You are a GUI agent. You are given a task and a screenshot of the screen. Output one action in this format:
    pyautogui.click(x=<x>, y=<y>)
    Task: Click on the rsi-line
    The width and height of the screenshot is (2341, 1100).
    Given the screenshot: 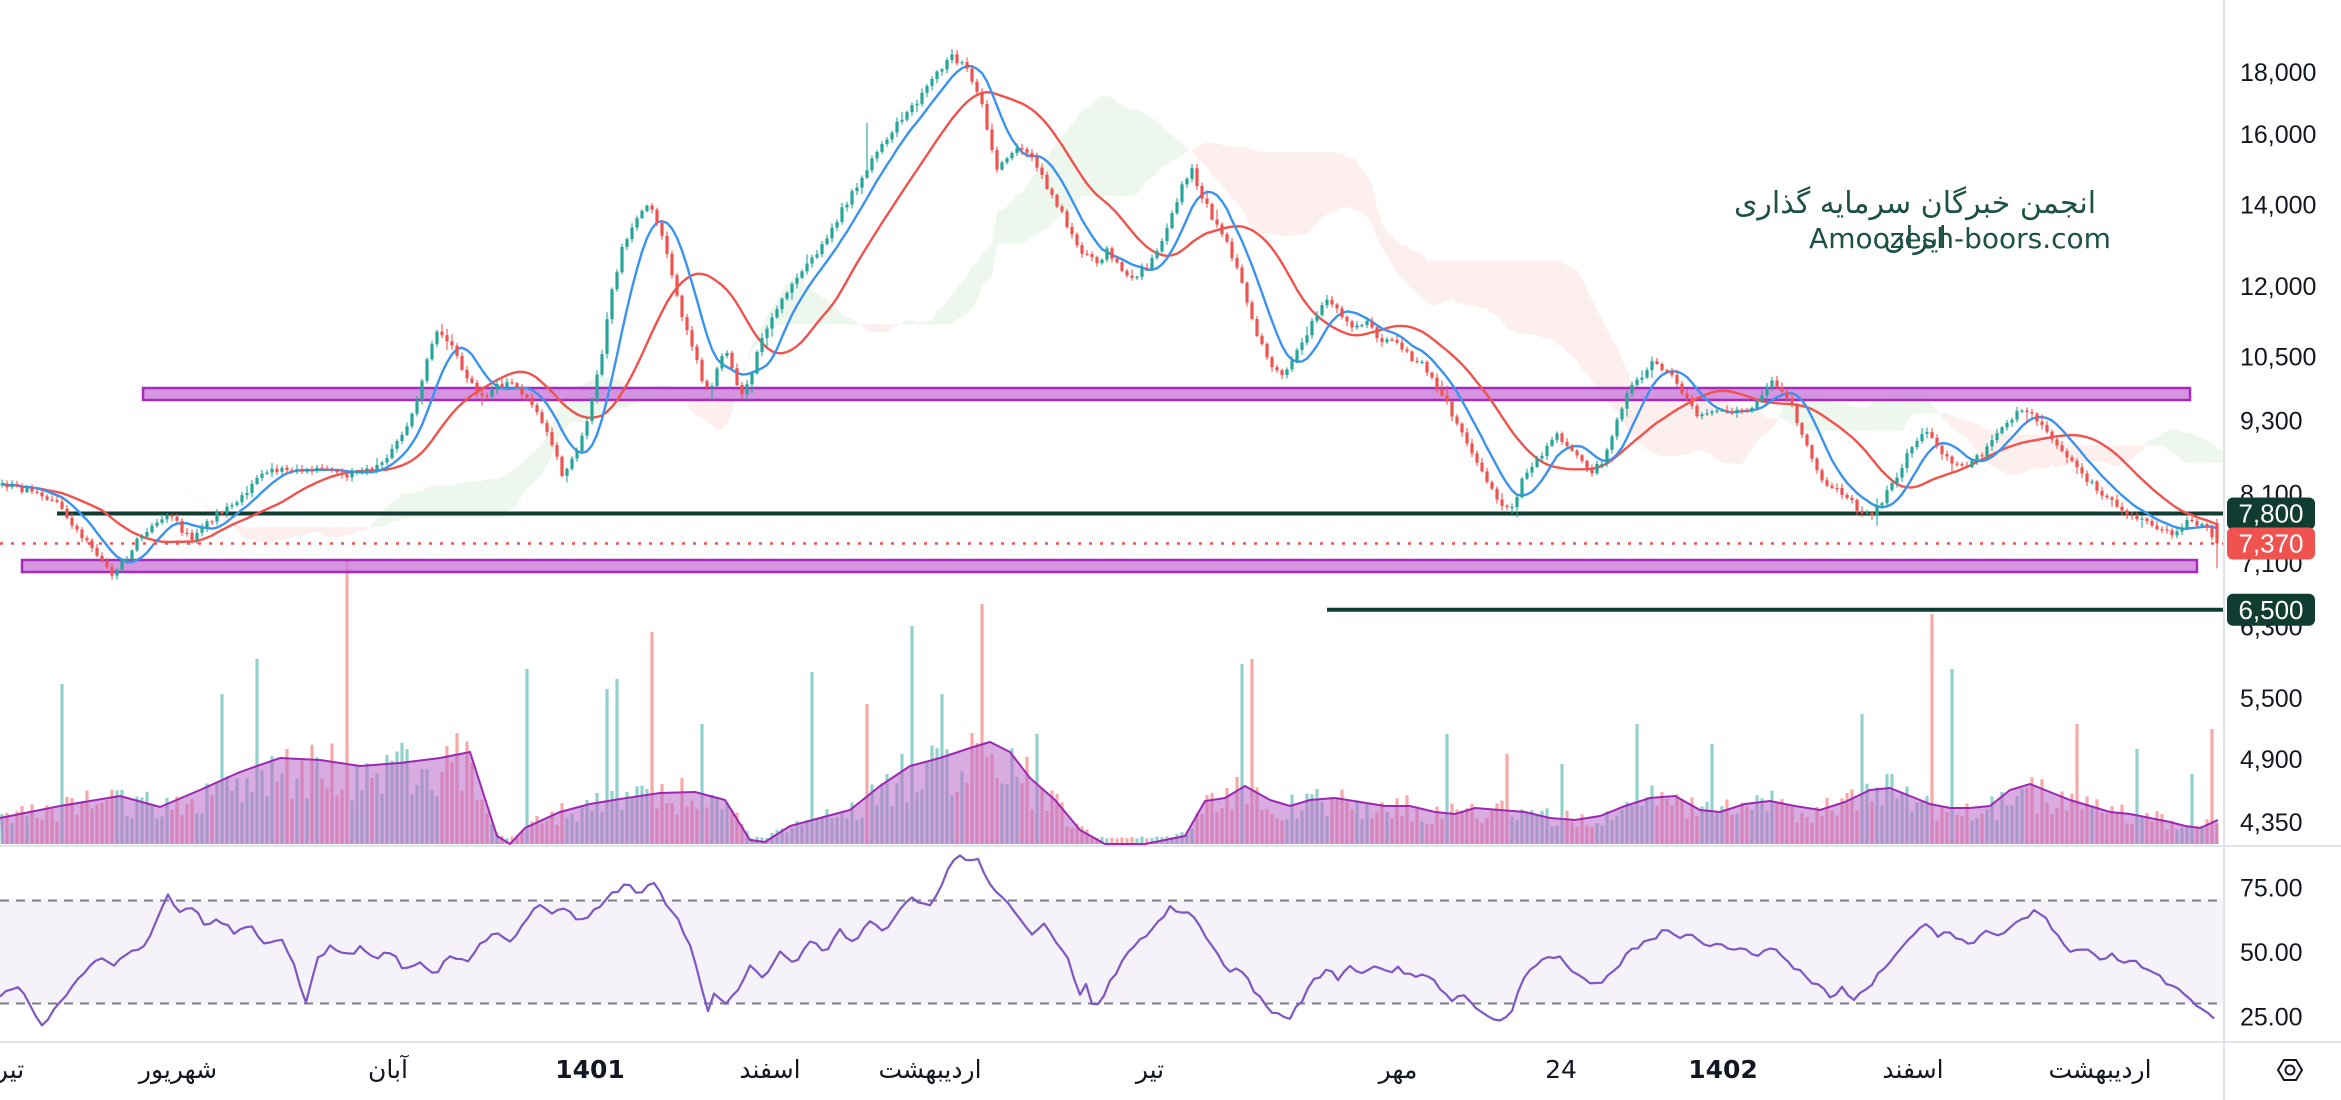 What is the action you would take?
    pyautogui.click(x=1107, y=940)
    